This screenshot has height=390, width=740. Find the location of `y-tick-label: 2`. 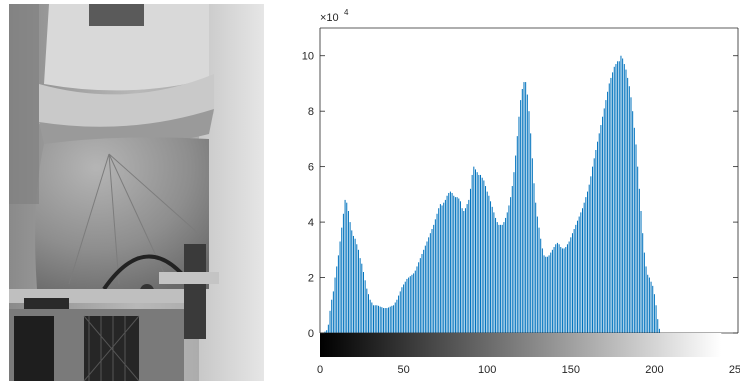

y-tick-label: 2 is located at coordinates (311, 279).